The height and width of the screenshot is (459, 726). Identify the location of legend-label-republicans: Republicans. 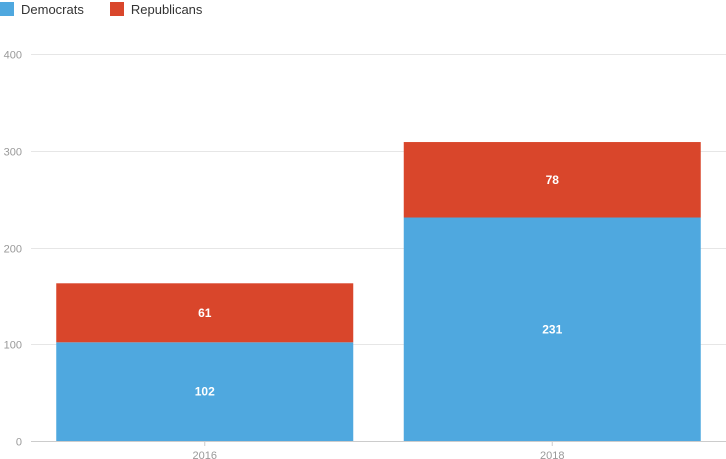
(166, 9).